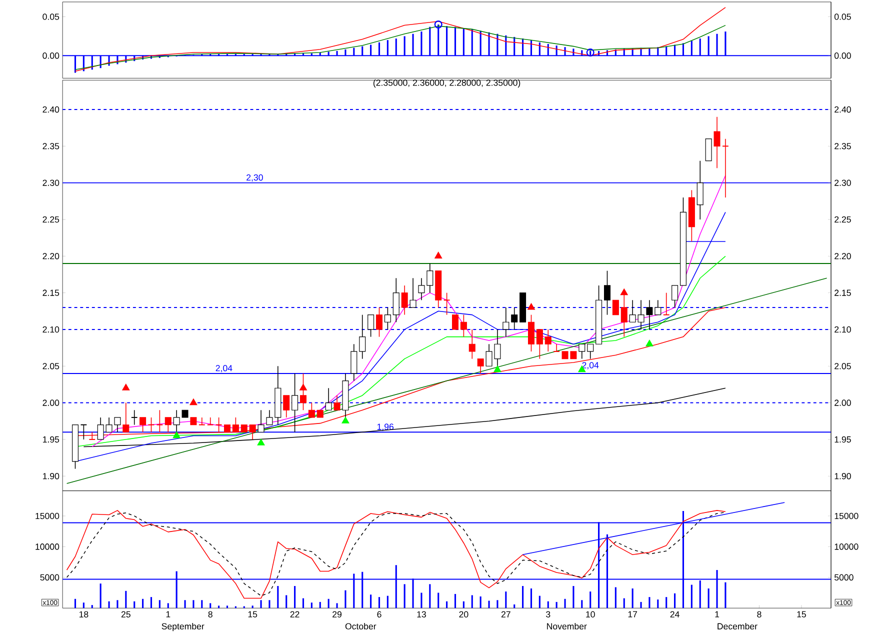 The width and height of the screenshot is (876, 636). Describe the element at coordinates (844, 577) in the screenshot. I see `y2-tick-label: 5000` at that location.